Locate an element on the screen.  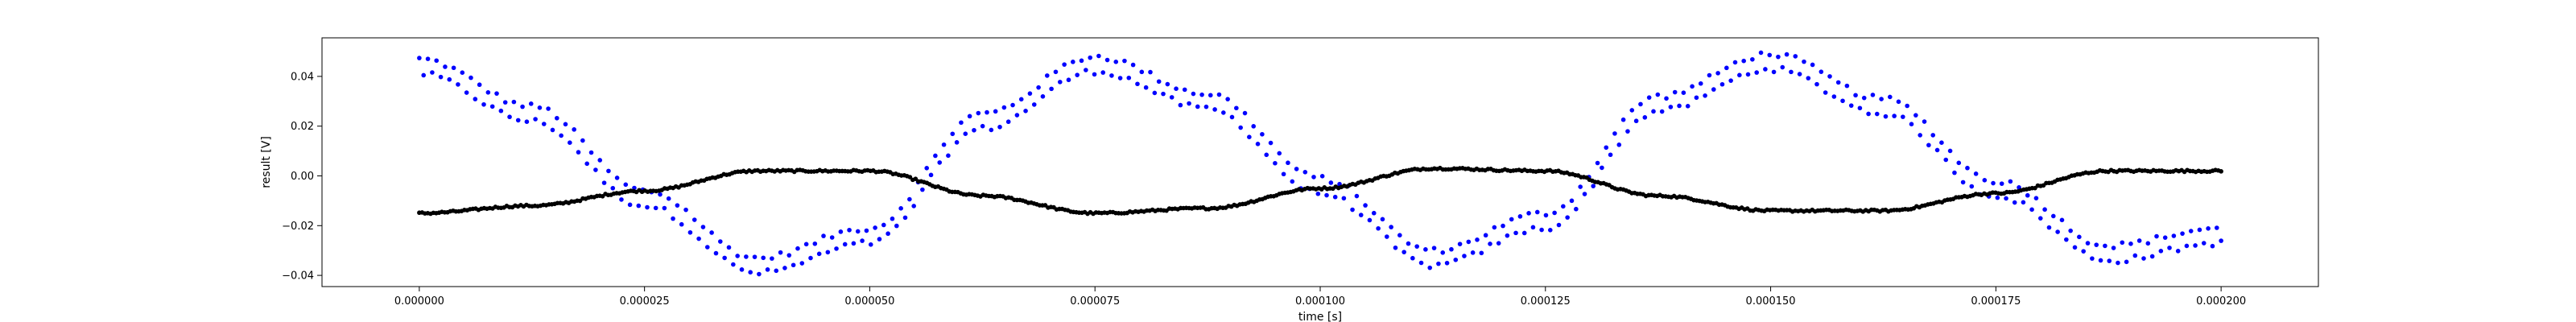
y-tick-label: −0.02 is located at coordinates (298, 227).